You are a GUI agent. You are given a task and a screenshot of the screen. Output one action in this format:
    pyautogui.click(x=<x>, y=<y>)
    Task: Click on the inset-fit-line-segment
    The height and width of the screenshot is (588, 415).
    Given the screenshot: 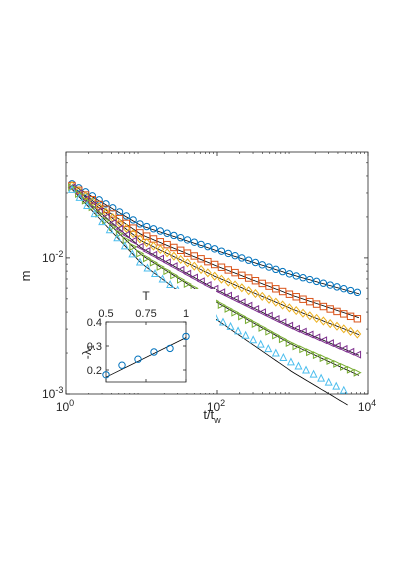 What is the action you would take?
    pyautogui.click(x=146, y=357)
    